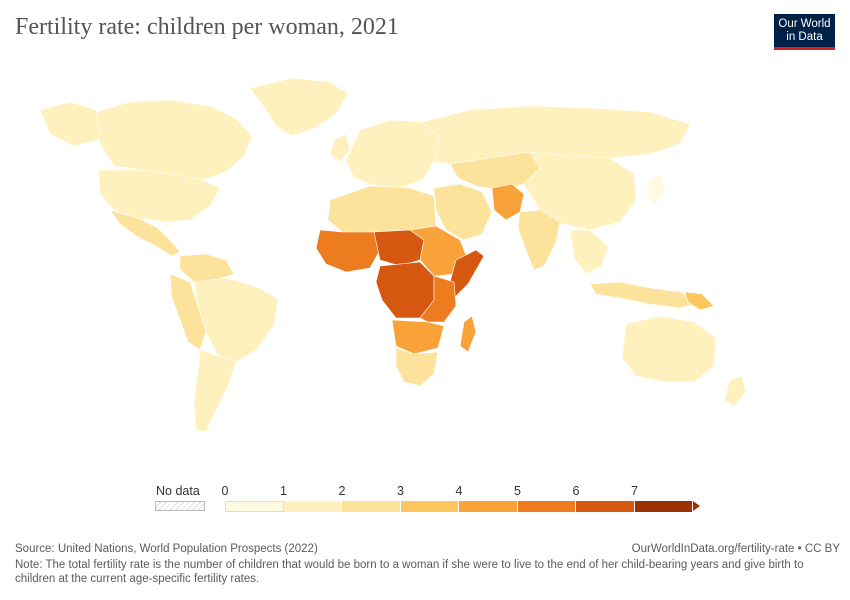  What do you see at coordinates (634, 491) in the screenshot?
I see `legend-tick-label: 7` at bounding box center [634, 491].